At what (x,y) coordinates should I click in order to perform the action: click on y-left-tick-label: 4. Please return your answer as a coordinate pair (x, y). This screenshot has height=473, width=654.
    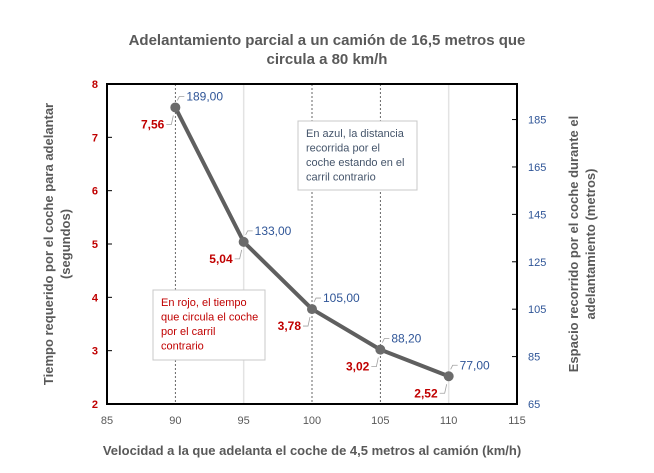
    Looking at the image, I should click on (95, 298).